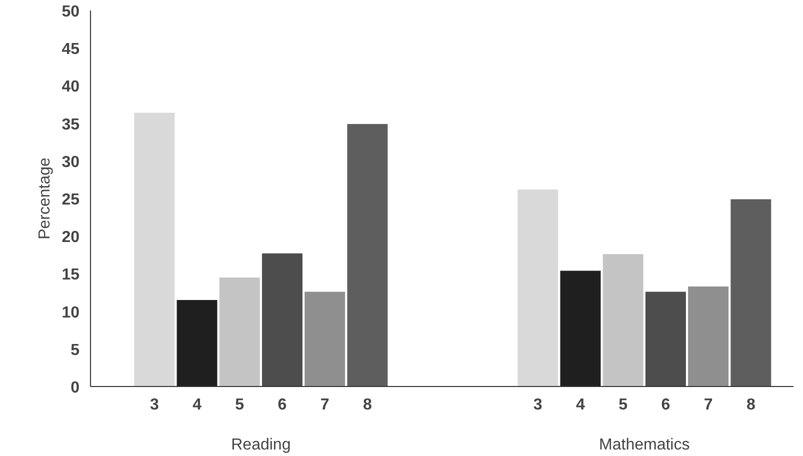 This screenshot has height=456, width=803. Describe the element at coordinates (71, 200) in the screenshot. I see `y-tick-label: 25` at that location.